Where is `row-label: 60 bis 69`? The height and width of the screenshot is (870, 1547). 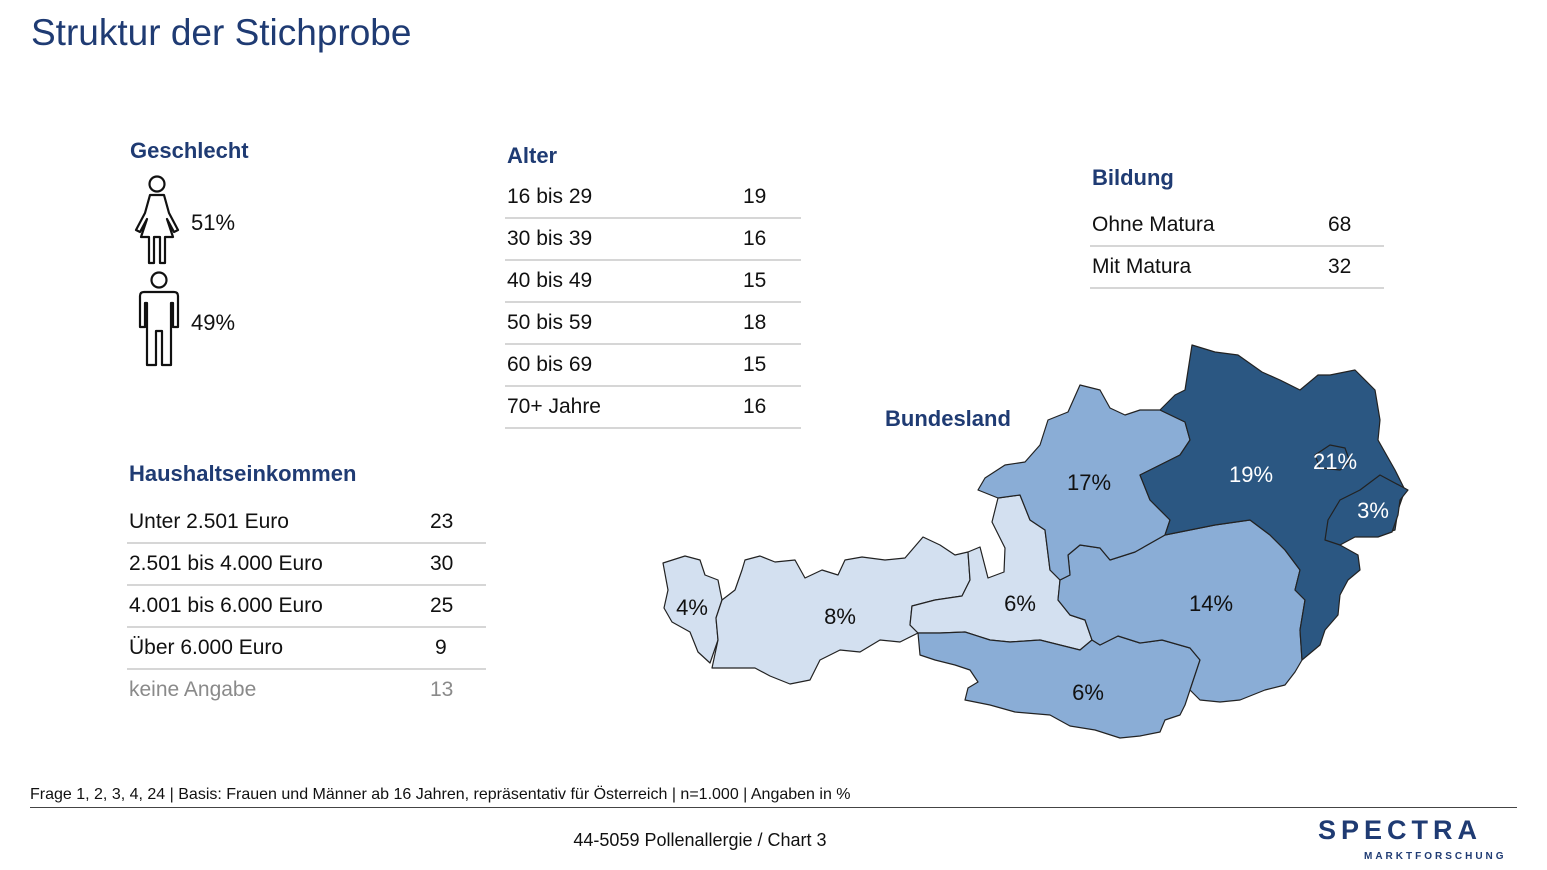 row-label: 60 bis 69 is located at coordinates (623, 365).